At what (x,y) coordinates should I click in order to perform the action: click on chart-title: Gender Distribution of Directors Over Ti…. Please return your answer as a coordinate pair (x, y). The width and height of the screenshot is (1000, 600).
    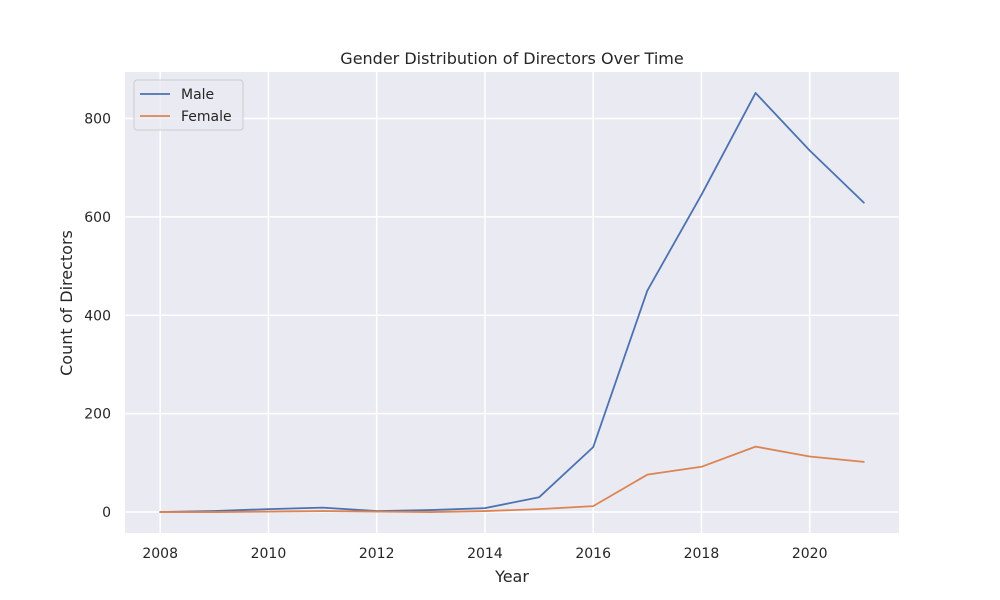
    Looking at the image, I should click on (511, 58).